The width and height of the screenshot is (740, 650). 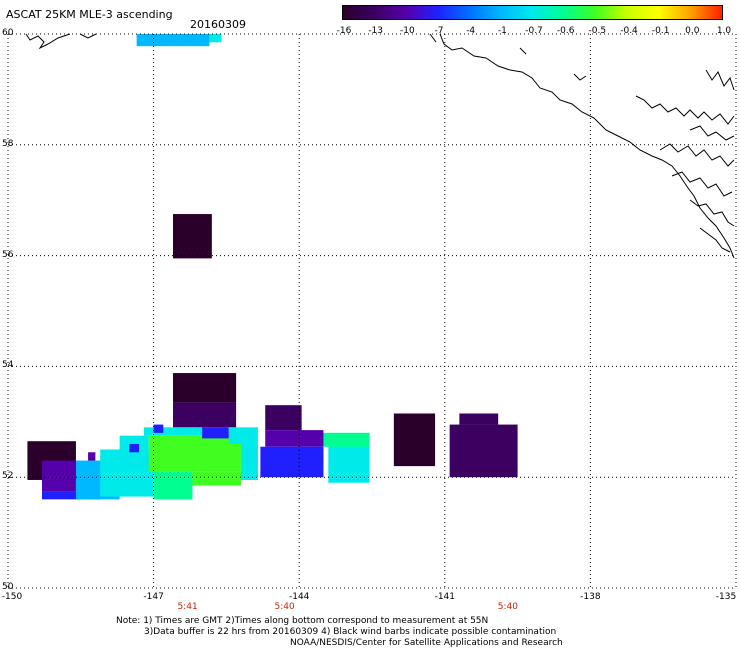 What do you see at coordinates (502, 31) in the screenshot?
I see `color-scale-tick-label: -1` at bounding box center [502, 31].